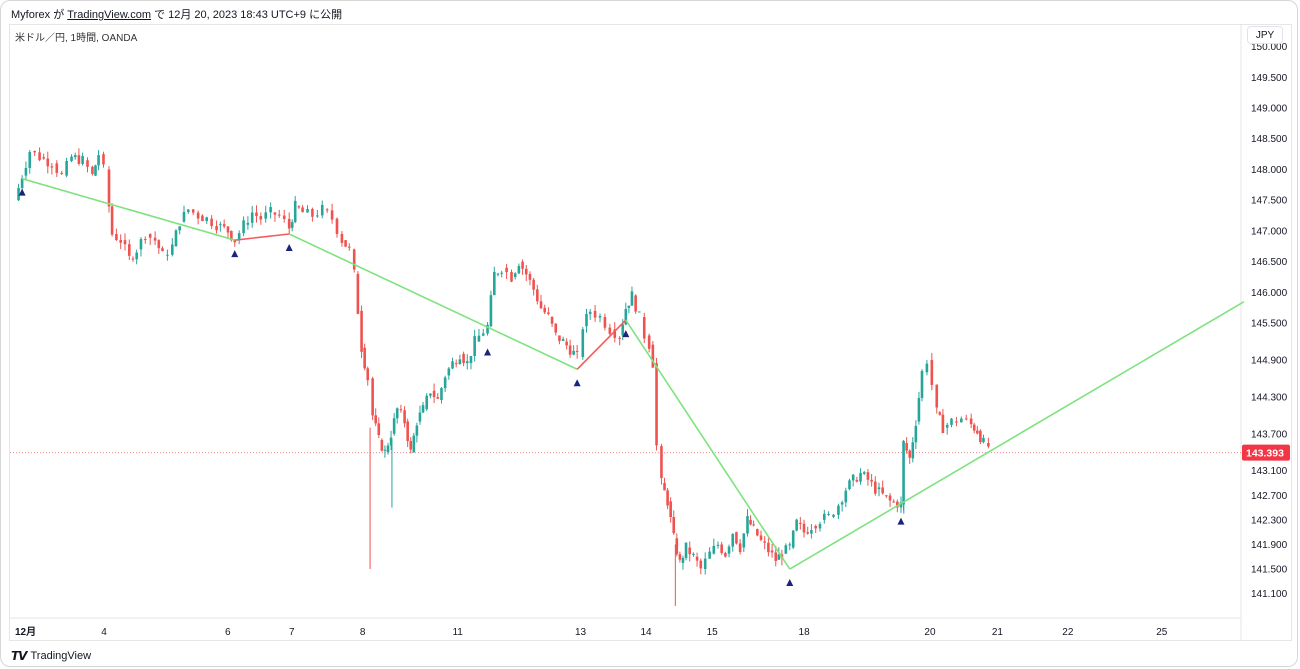 The height and width of the screenshot is (669, 1300). I want to click on x-tick-label: 15, so click(713, 632).